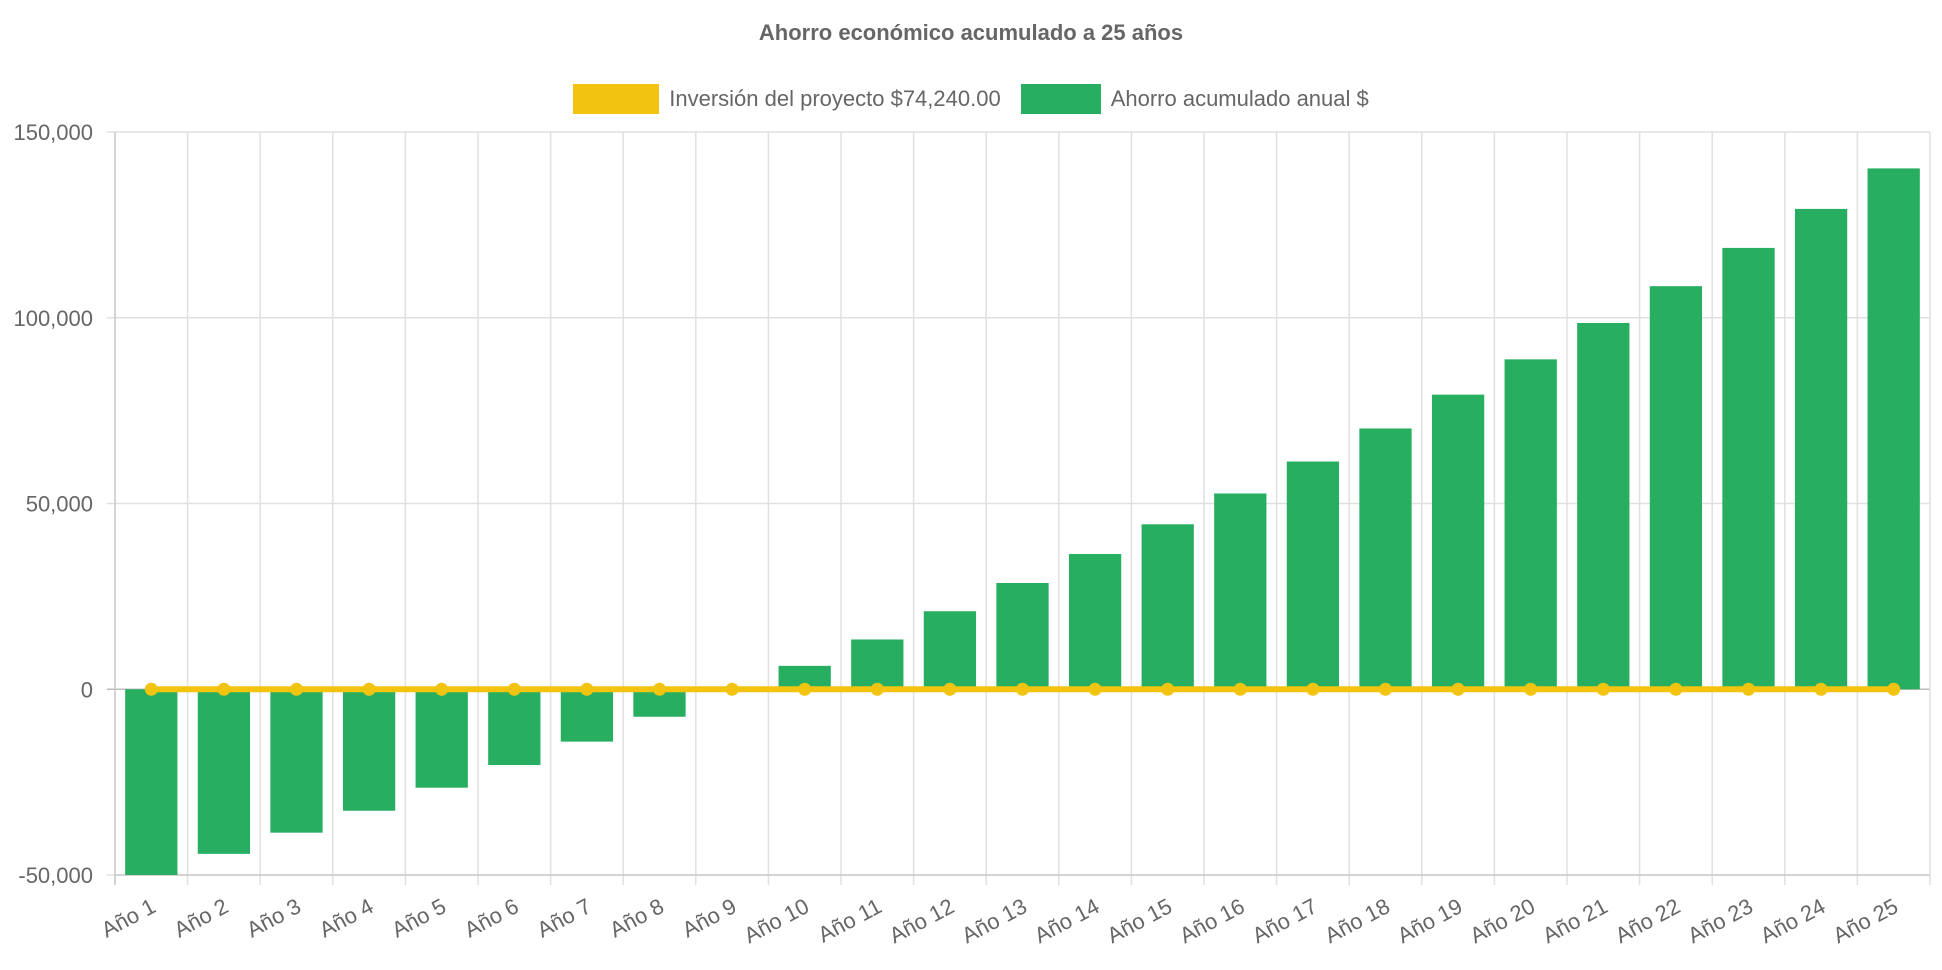 The height and width of the screenshot is (970, 1942). I want to click on x-tick-label: Año 4, so click(346, 917).